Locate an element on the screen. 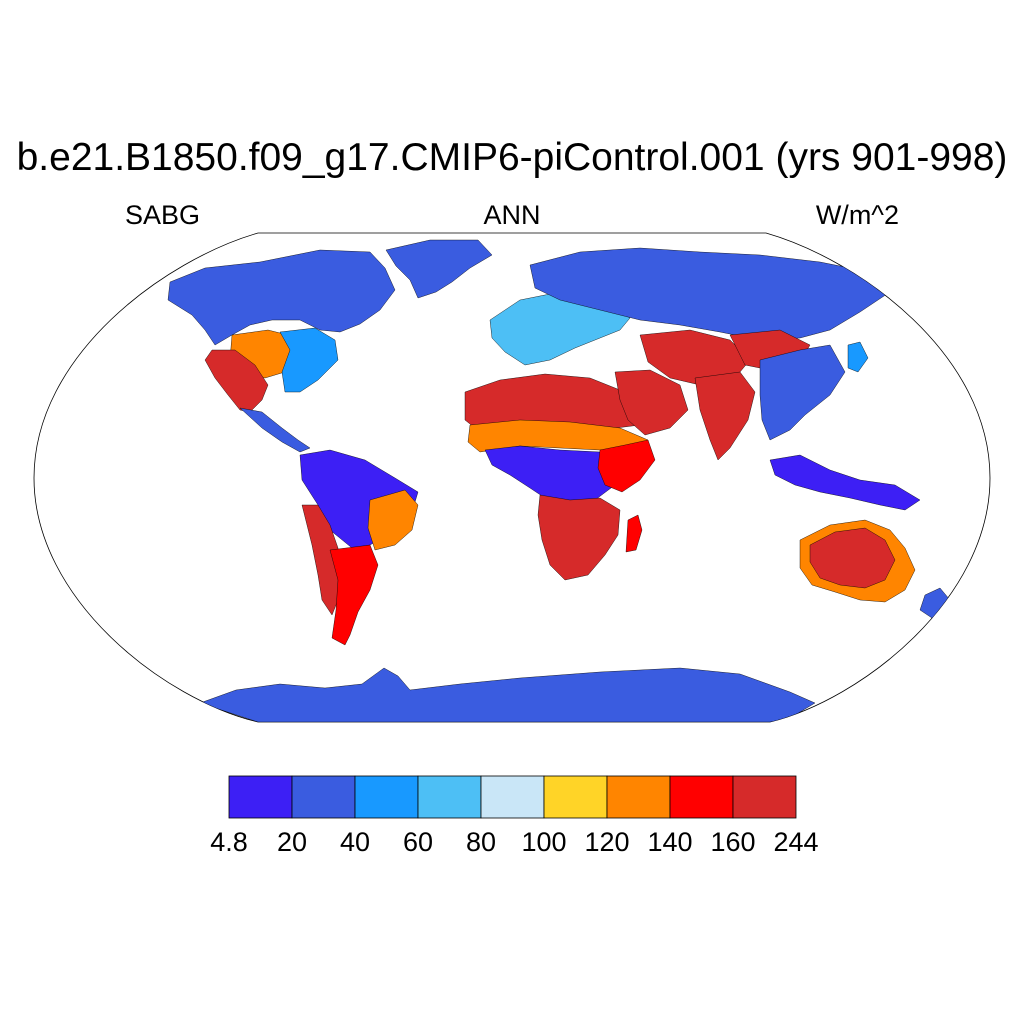 This screenshot has width=1024, height=1024. region-eastern-us is located at coordinates (309, 360).